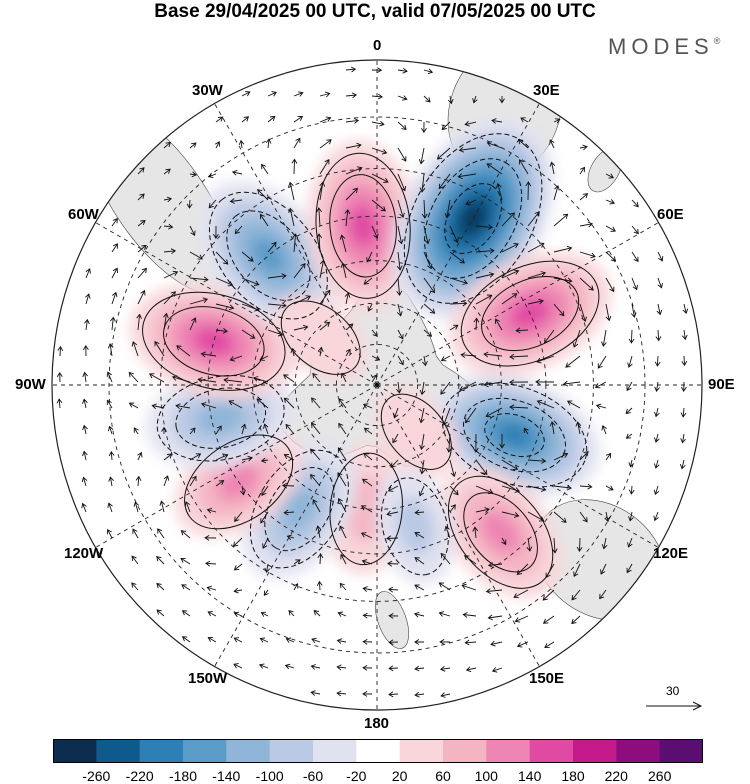 Image resolution: width=750 pixels, height=784 pixels. Describe the element at coordinates (546, 91) in the screenshot. I see `meridian-label-30e: 30E` at that location.